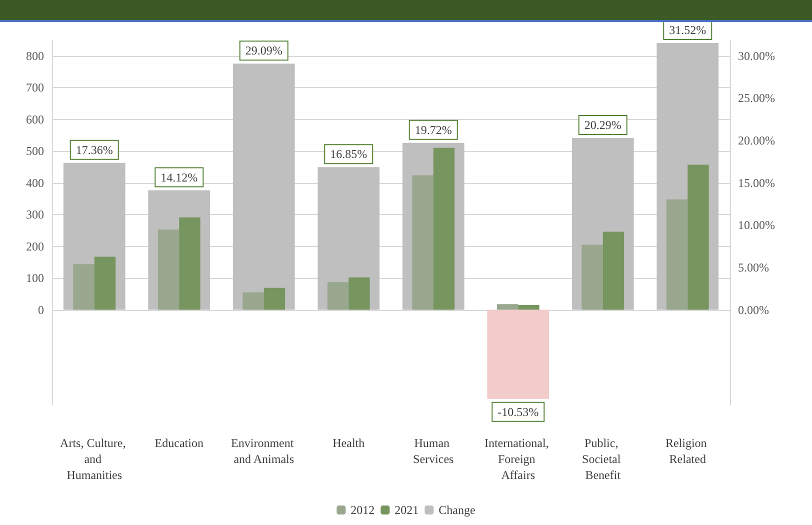 The height and width of the screenshot is (525, 812). Describe the element at coordinates (603, 125) in the screenshot. I see `data-label: 20.29%` at that location.